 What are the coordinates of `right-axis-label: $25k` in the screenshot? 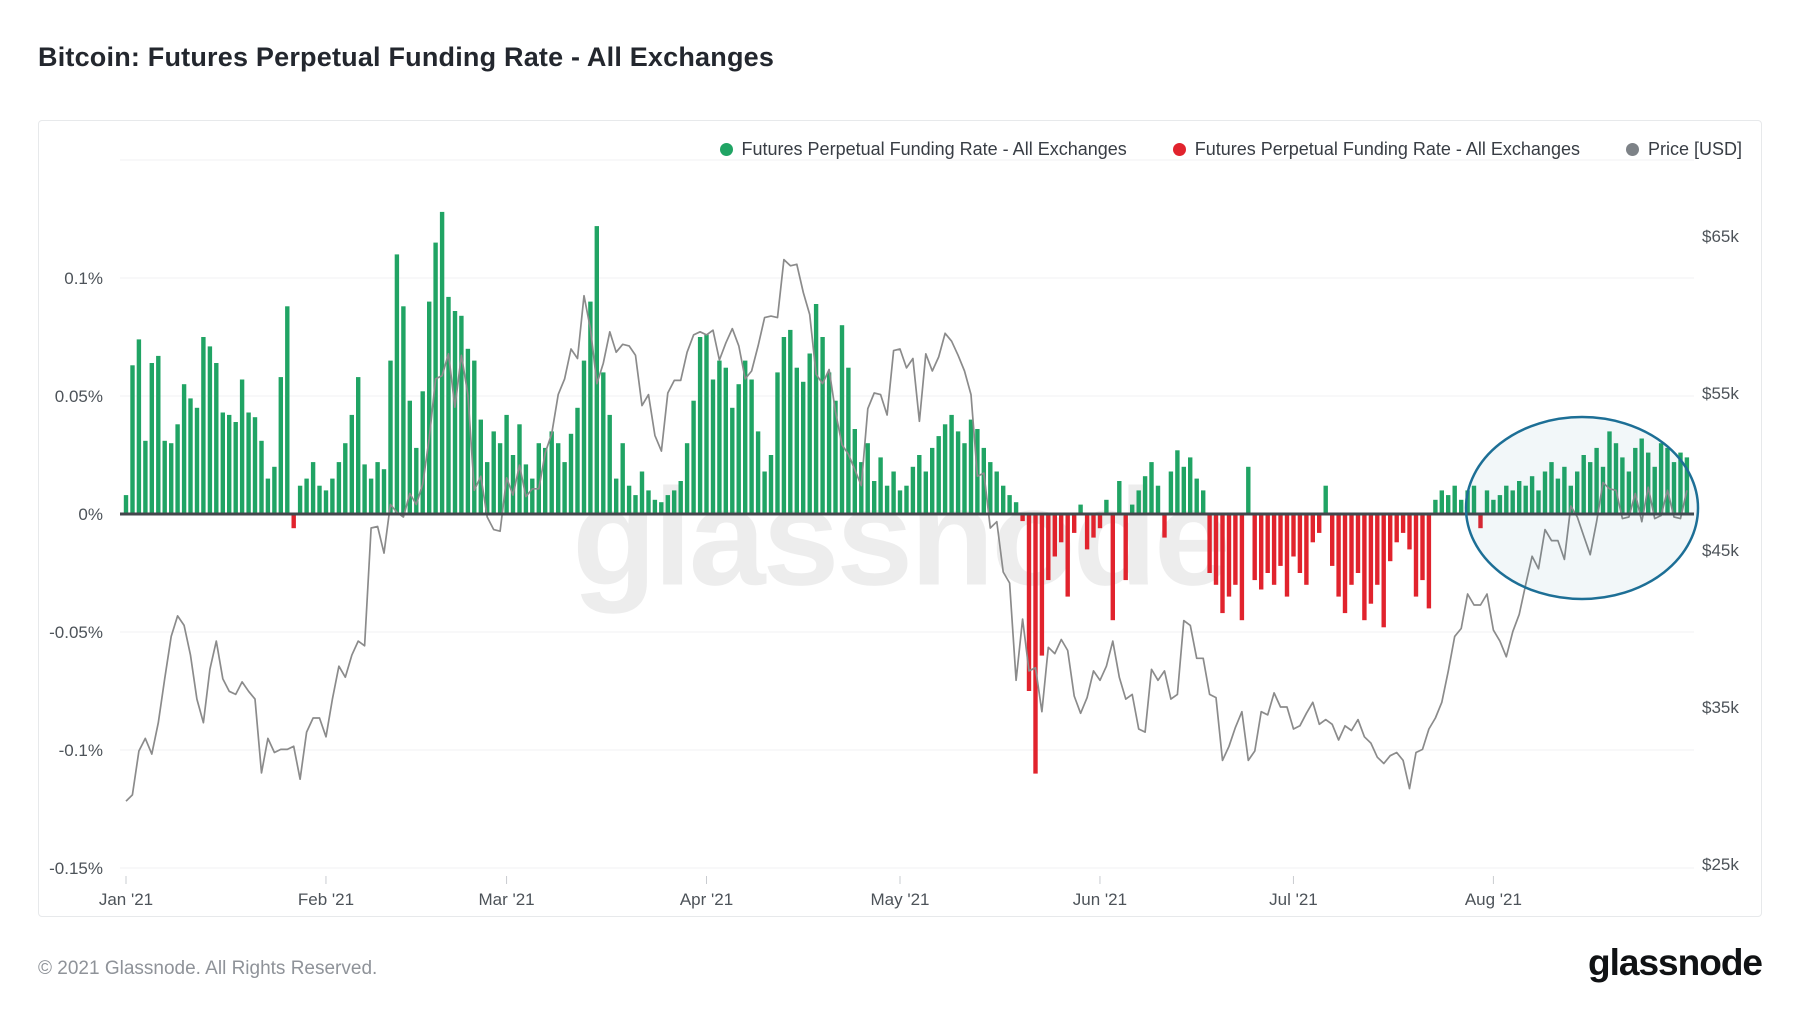 It's located at (1720, 864).